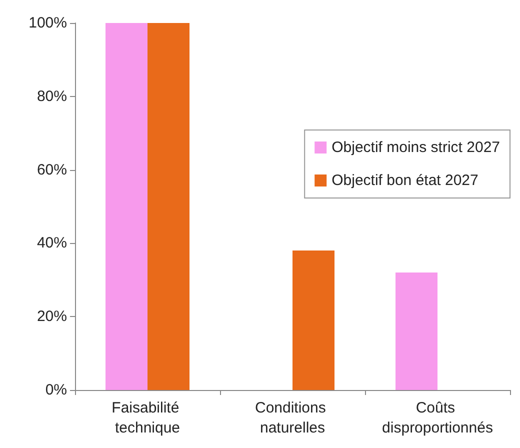 The image size is (520, 448). What do you see at coordinates (51, 243) in the screenshot?
I see `y-tick-label: 40%` at bounding box center [51, 243].